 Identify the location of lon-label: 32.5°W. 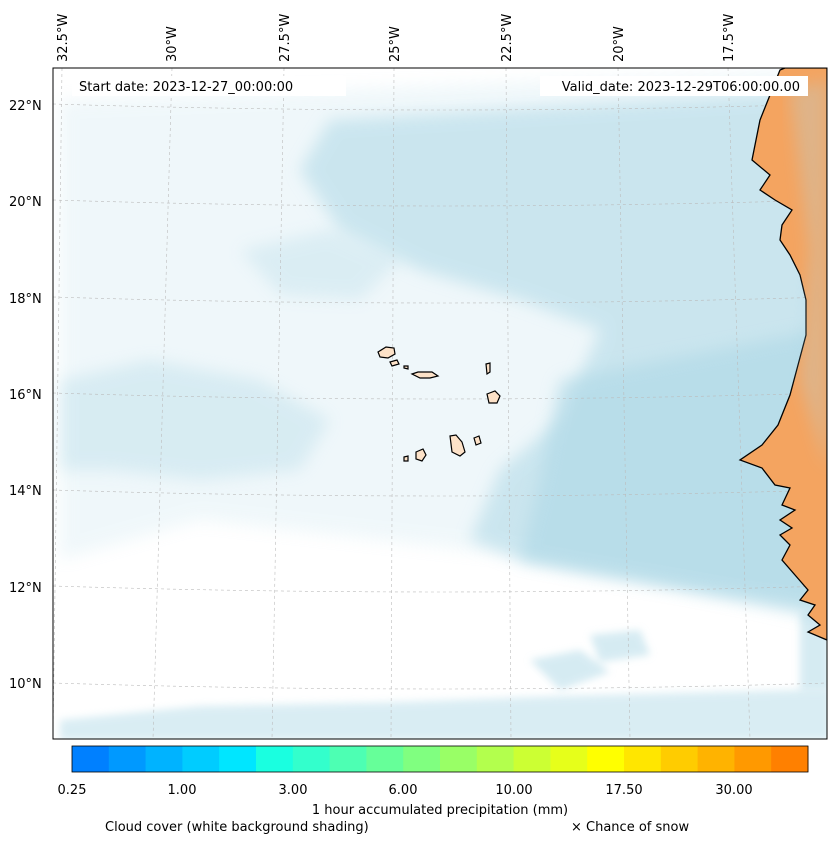
(63, 38).